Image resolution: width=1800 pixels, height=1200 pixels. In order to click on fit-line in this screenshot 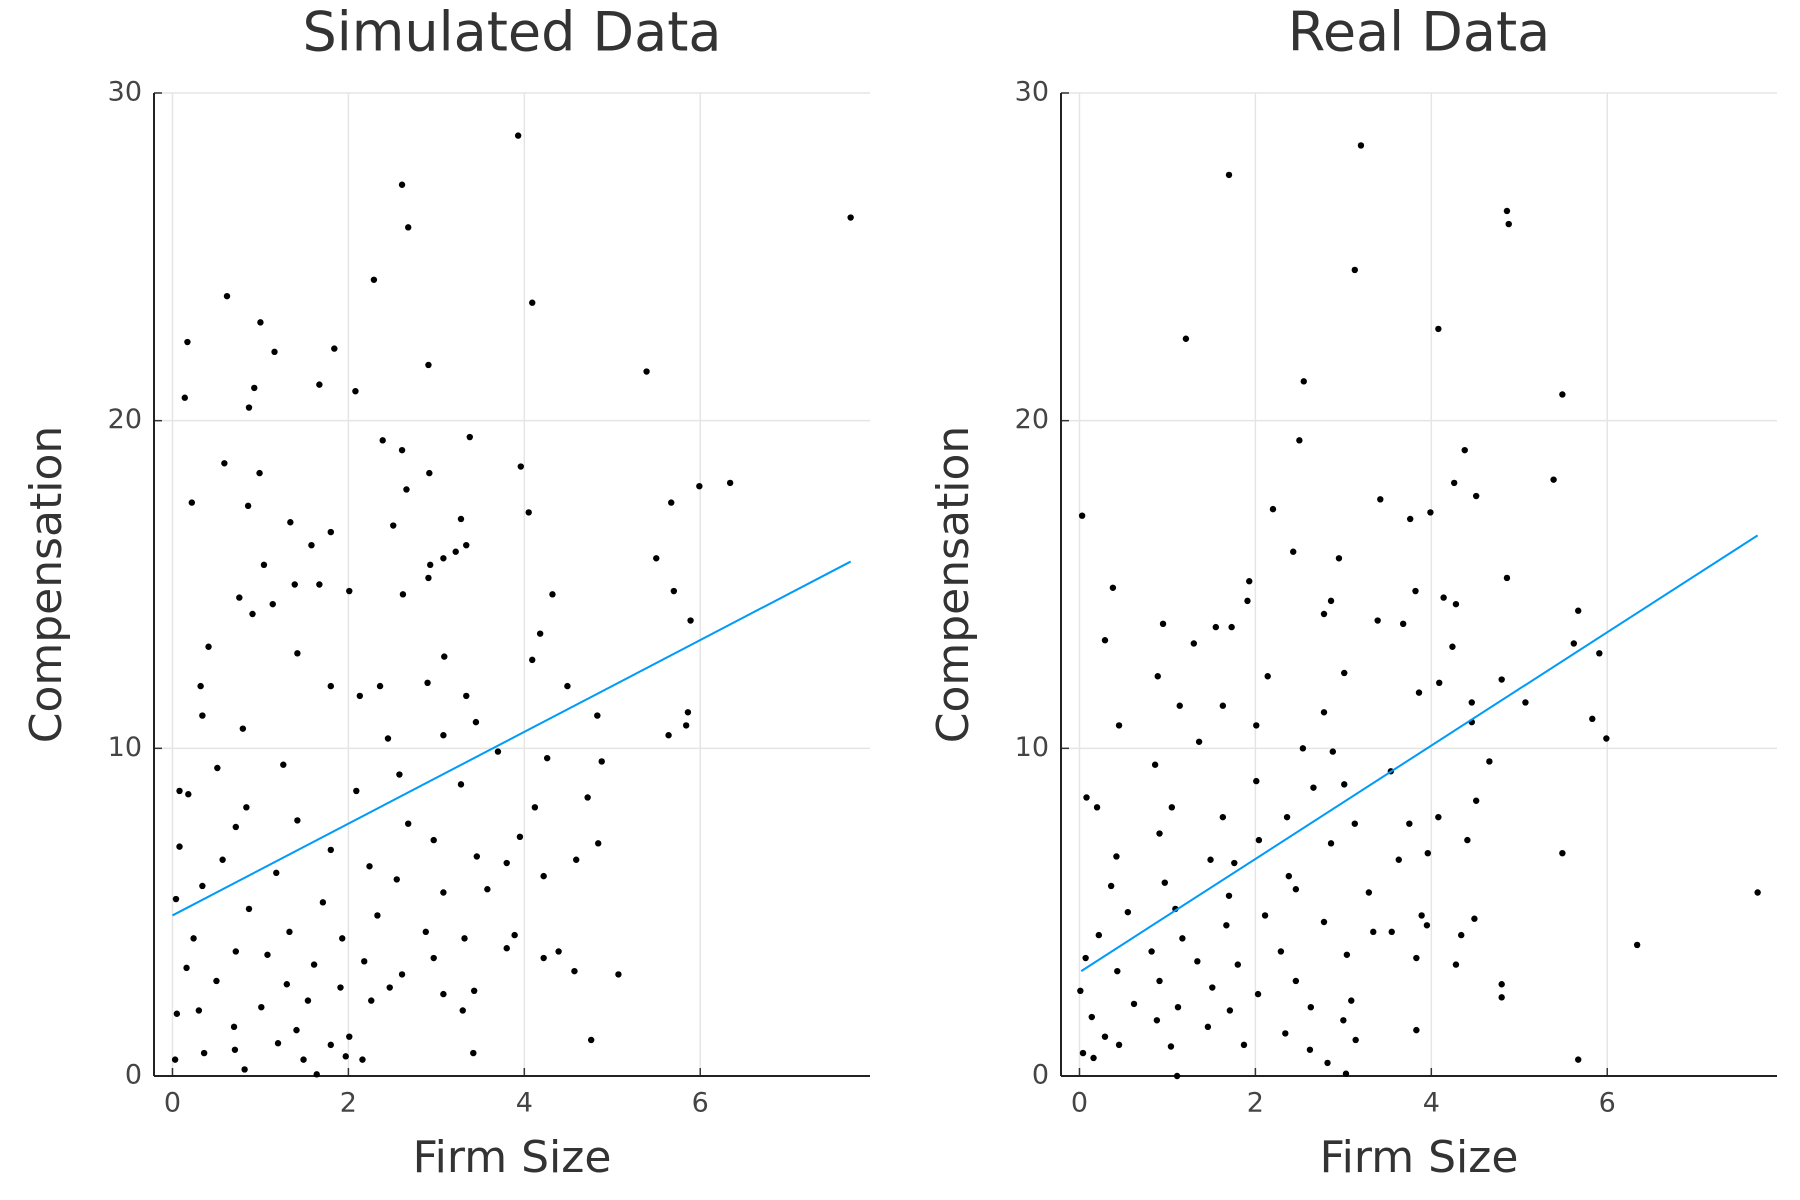, I will do `click(1419, 753)`.